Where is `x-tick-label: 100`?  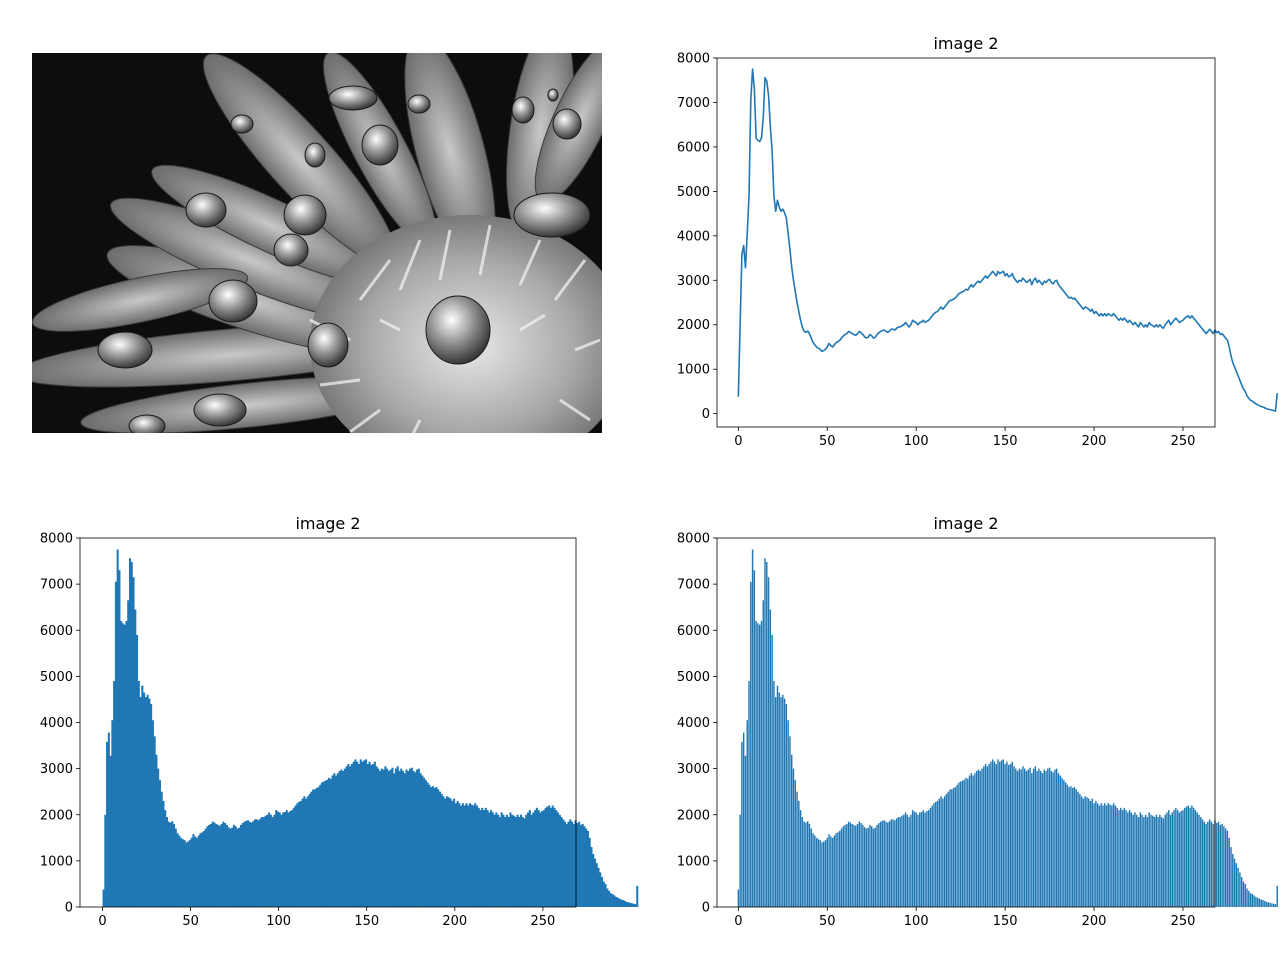
x-tick-label: 100 is located at coordinates (916, 921).